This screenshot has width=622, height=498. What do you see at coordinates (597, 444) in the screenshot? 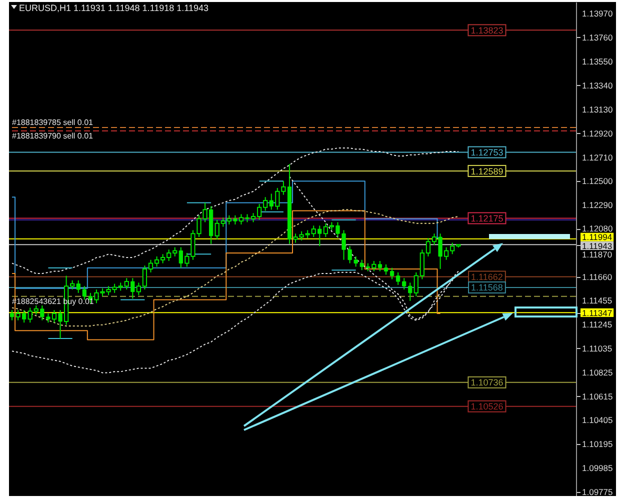
I see `y-tick-label: 1.10195` at bounding box center [597, 444].